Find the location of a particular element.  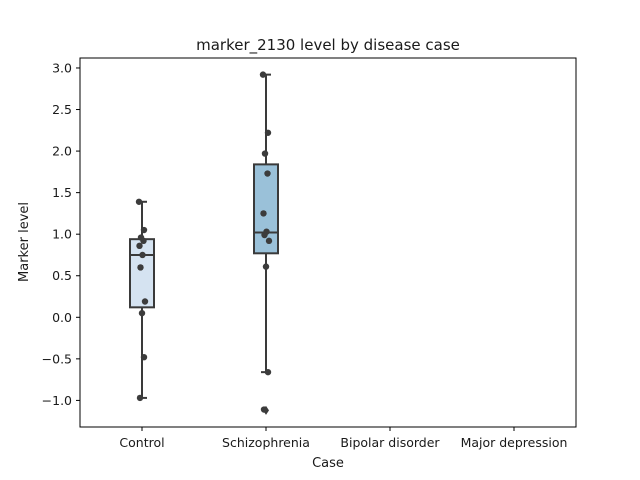

x-tick-label-major-depression: Major depression is located at coordinates (514, 442).